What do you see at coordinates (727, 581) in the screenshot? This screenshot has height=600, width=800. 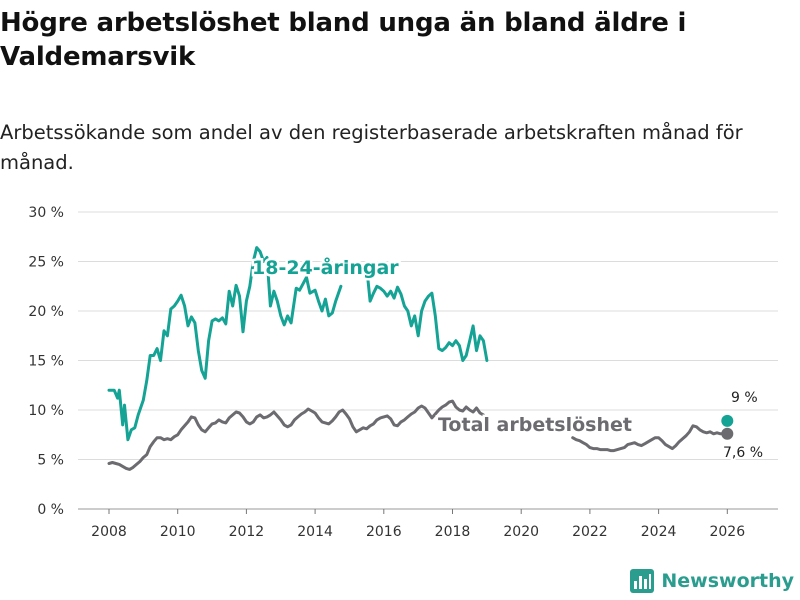 I see `brand-name: Newsworthy` at bounding box center [727, 581].